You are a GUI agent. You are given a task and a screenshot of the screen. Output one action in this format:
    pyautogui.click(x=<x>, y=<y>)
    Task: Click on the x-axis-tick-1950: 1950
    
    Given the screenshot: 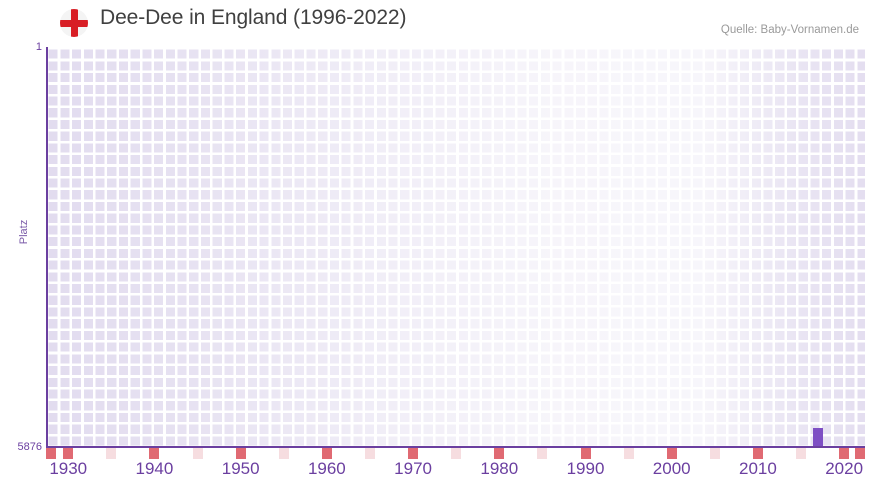 What is the action you would take?
    pyautogui.click(x=240, y=468)
    